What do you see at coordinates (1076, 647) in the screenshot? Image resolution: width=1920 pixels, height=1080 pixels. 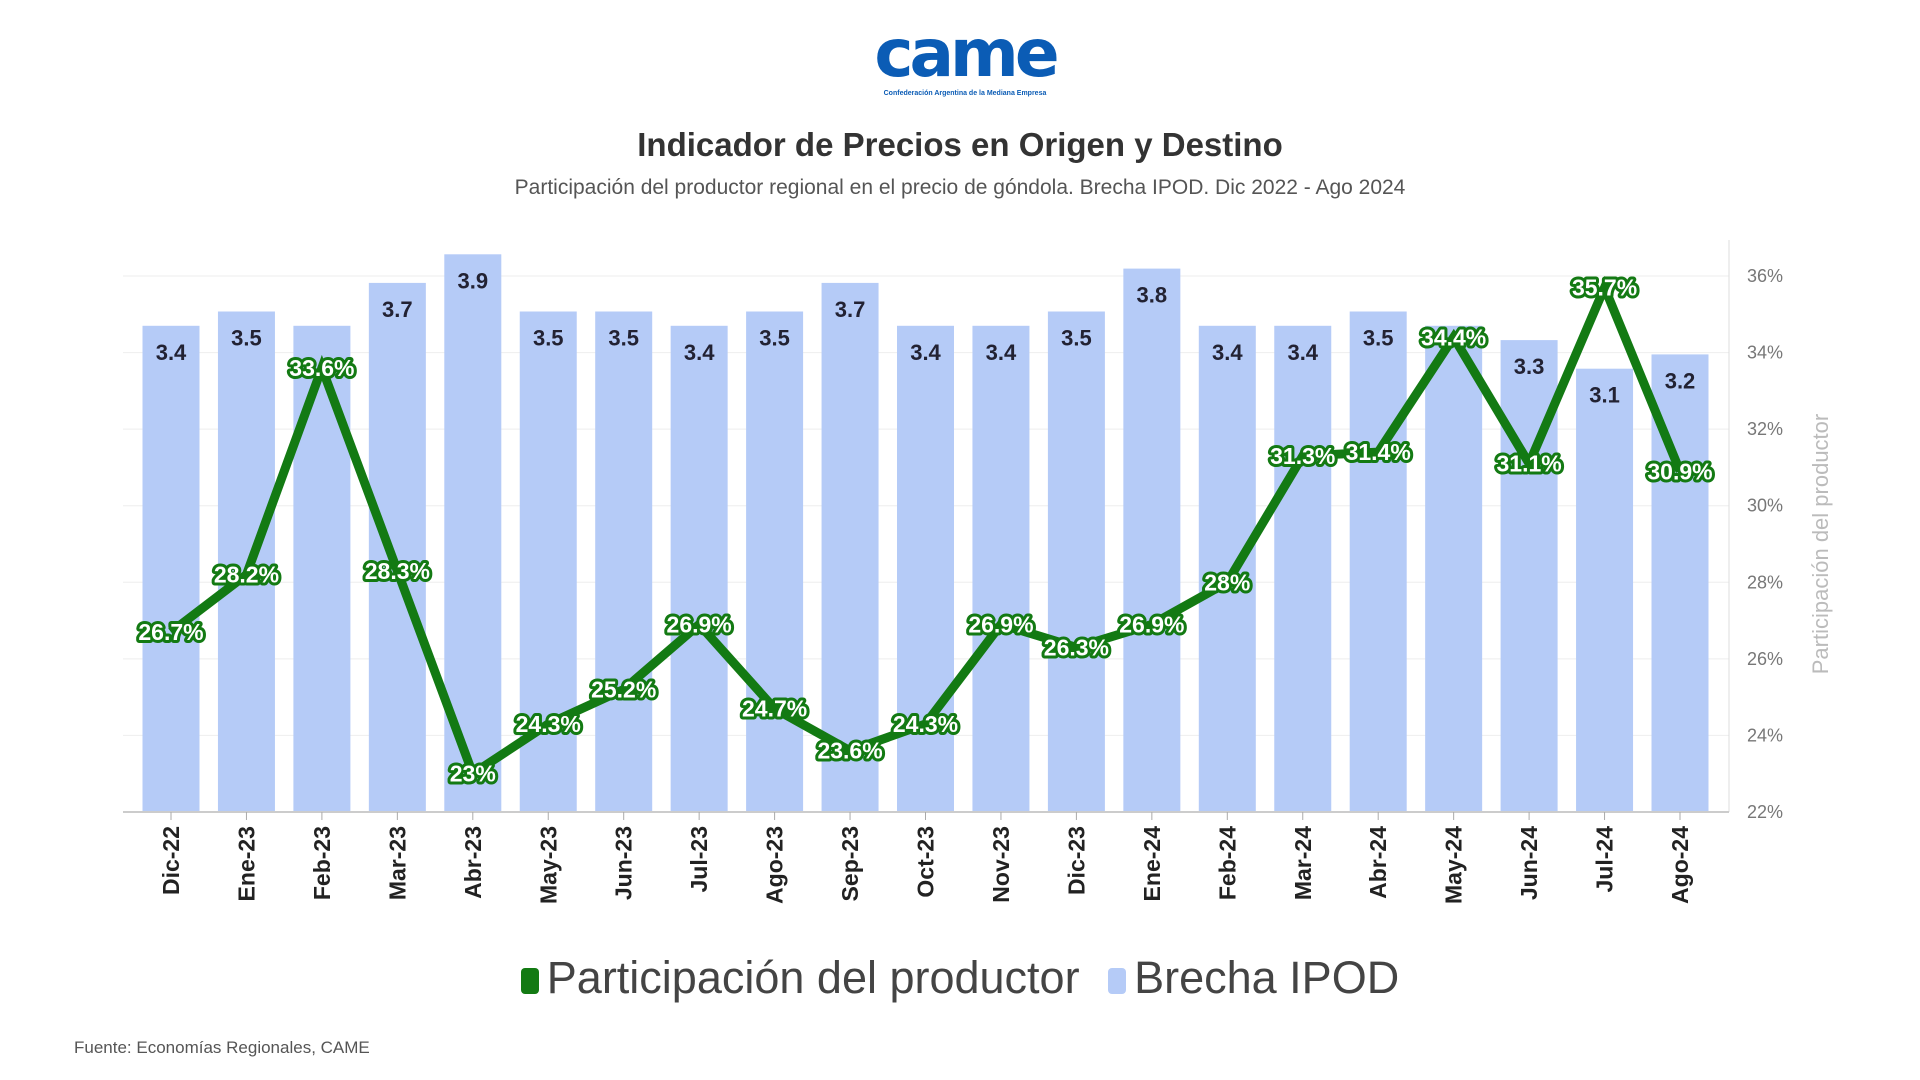 I see `line-point-label: 26.3%` at bounding box center [1076, 647].